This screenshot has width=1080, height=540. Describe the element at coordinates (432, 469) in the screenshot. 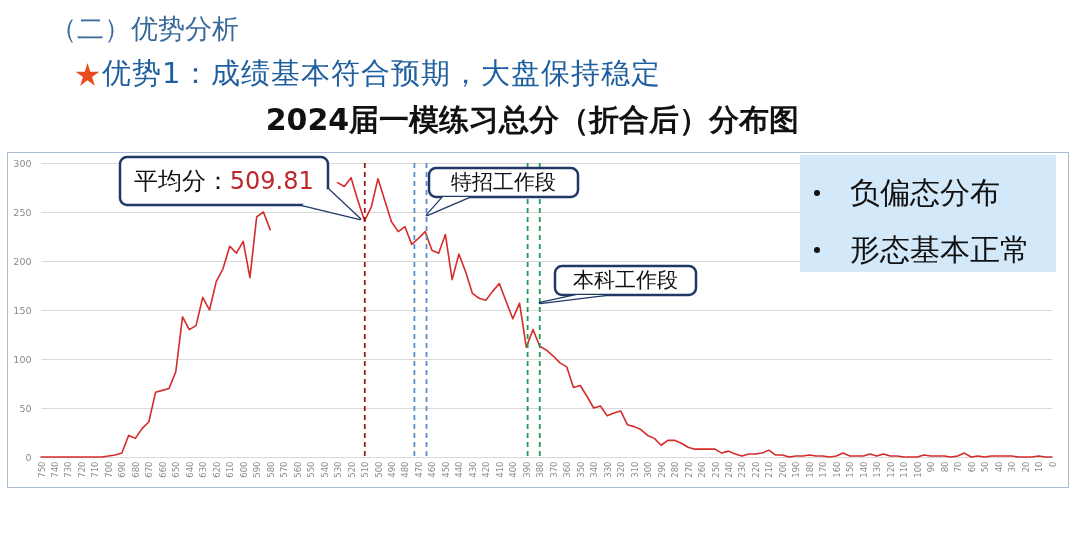

I see `x-tick-label: 460` at that location.